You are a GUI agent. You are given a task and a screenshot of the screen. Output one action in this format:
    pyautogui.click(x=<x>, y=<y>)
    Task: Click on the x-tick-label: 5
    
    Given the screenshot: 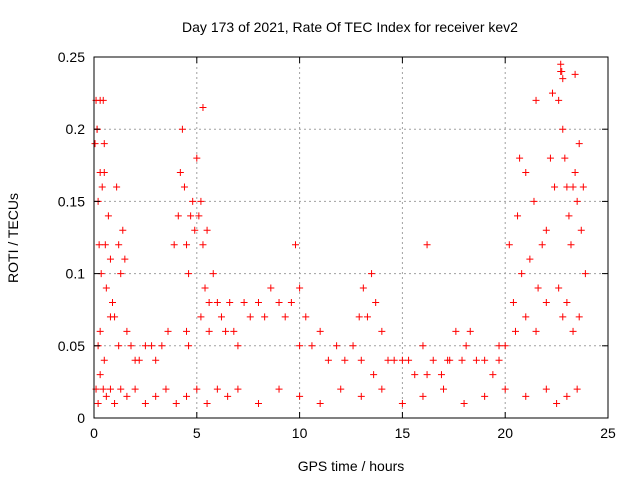 What is the action you would take?
    pyautogui.click(x=197, y=433)
    